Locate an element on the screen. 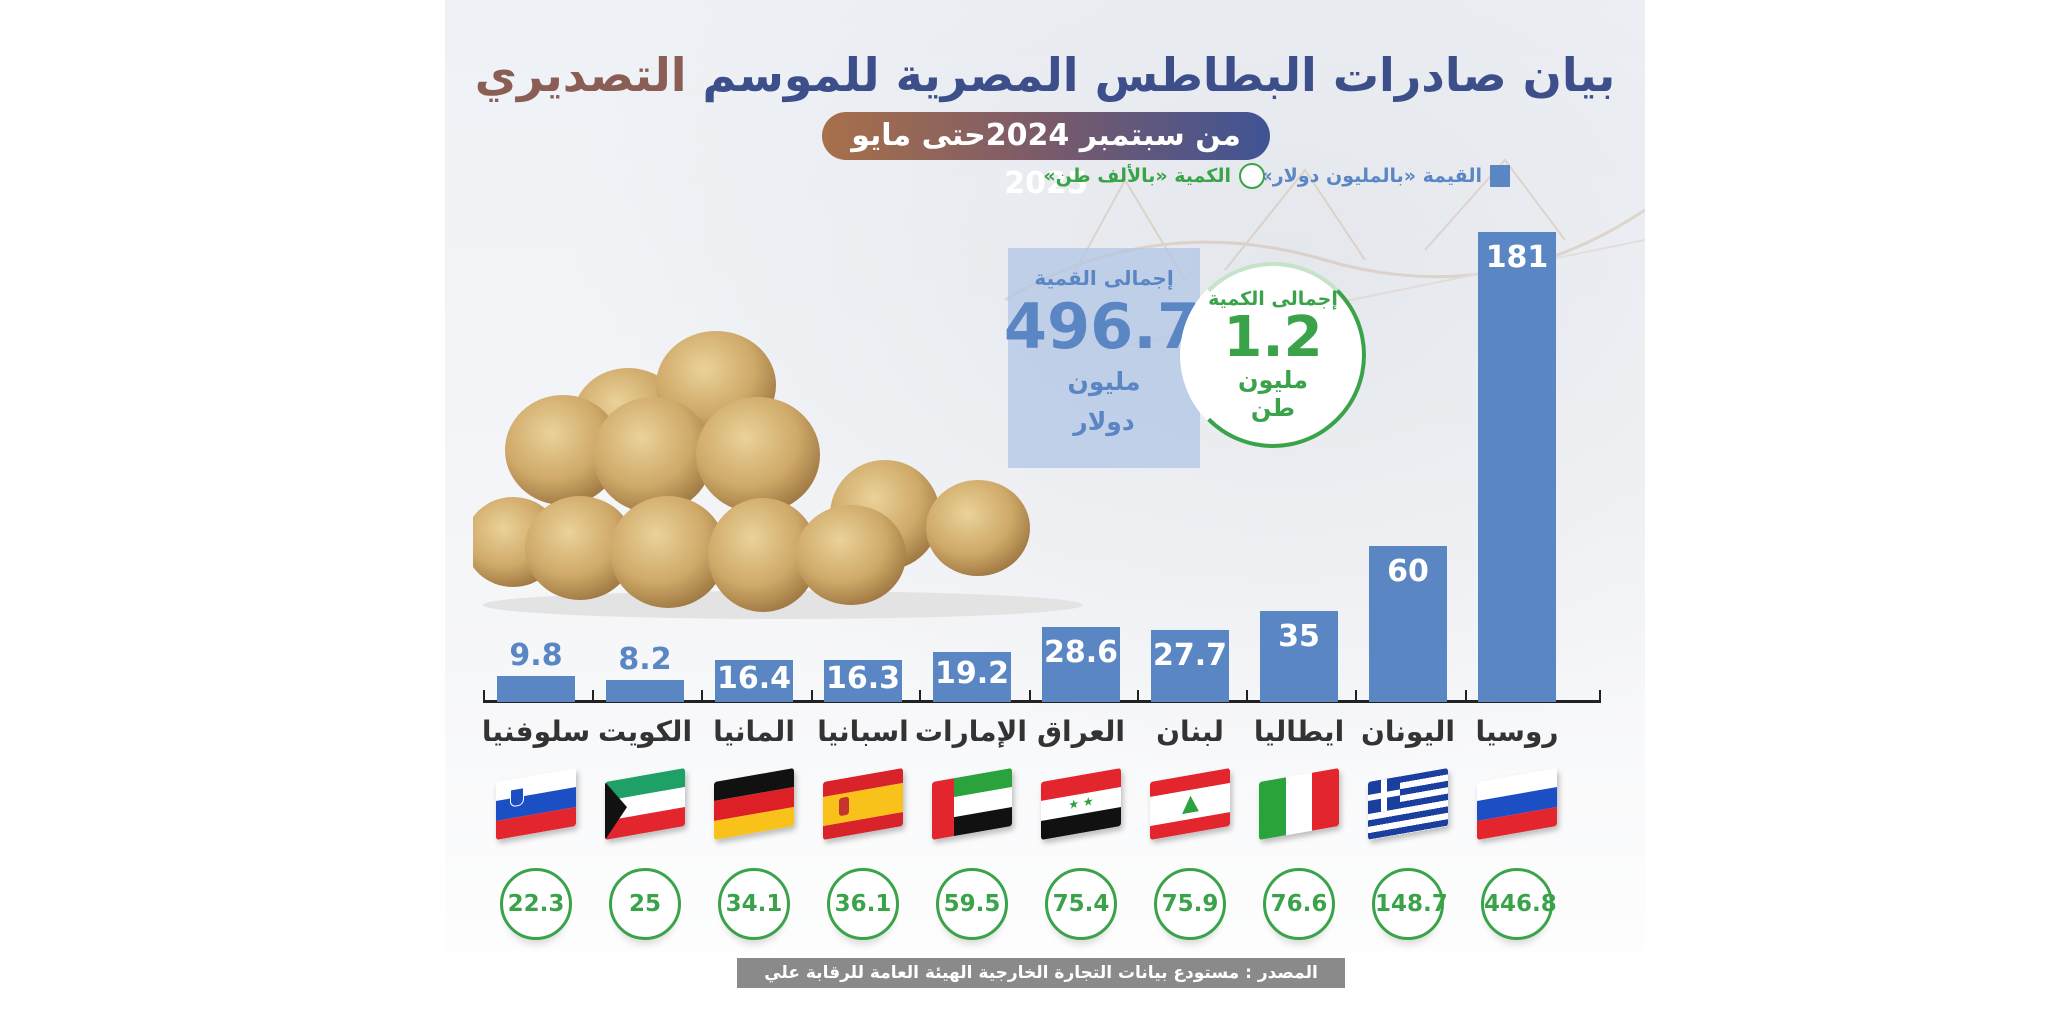  country-label-germany: المانيا is located at coordinates (754, 731).